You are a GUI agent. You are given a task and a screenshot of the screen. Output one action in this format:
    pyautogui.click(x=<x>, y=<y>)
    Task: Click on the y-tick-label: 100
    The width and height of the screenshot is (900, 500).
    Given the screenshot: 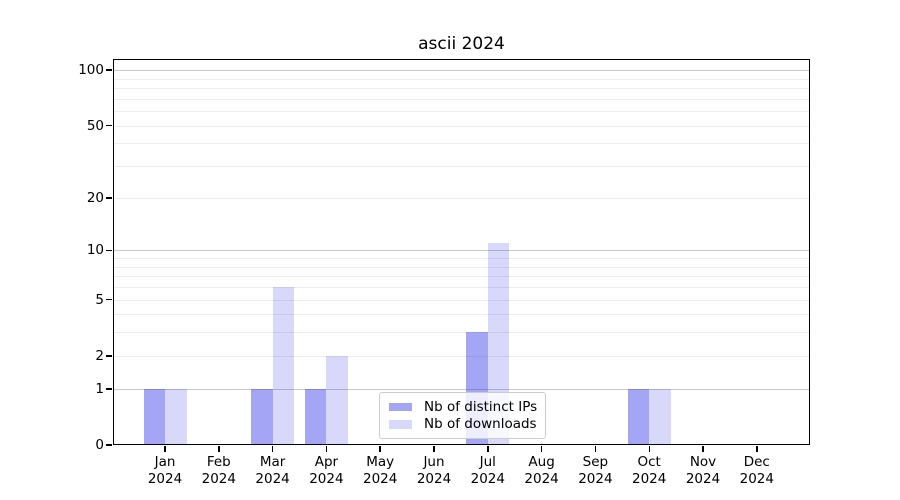 What is the action you would take?
    pyautogui.click(x=91, y=70)
    